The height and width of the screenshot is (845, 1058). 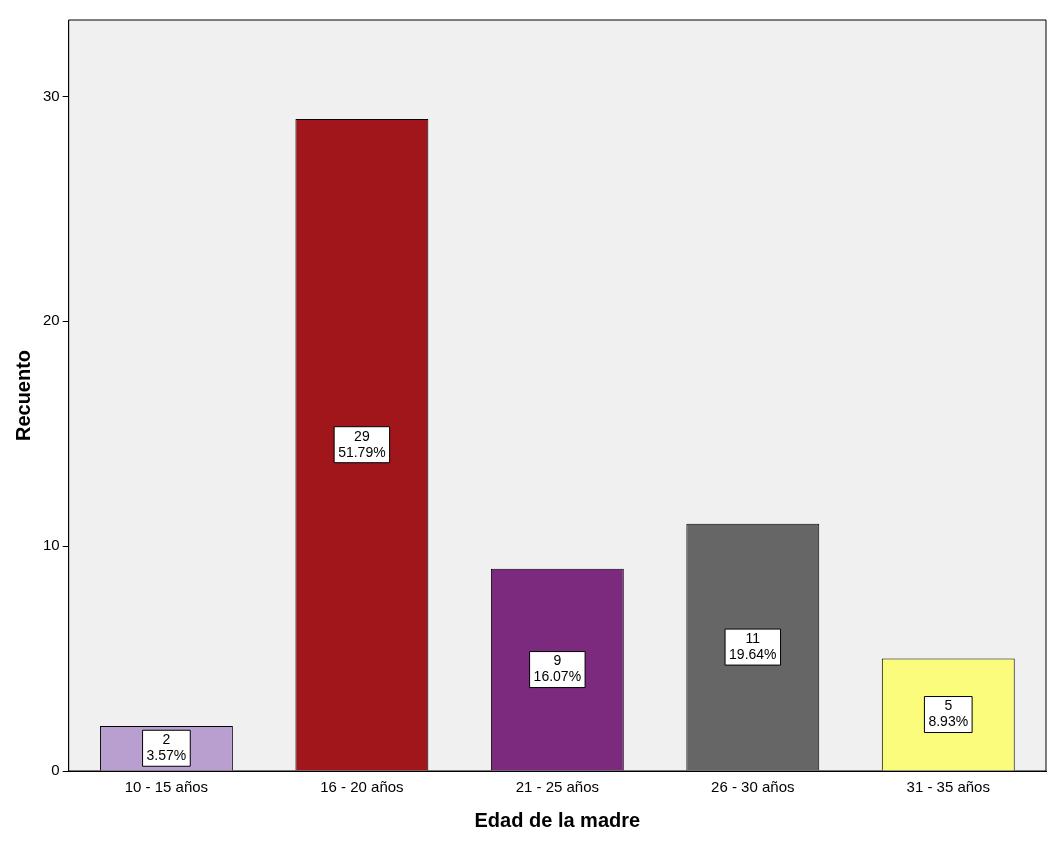 I want to click on x-axis-title: Edad de la madre, so click(x=557, y=819).